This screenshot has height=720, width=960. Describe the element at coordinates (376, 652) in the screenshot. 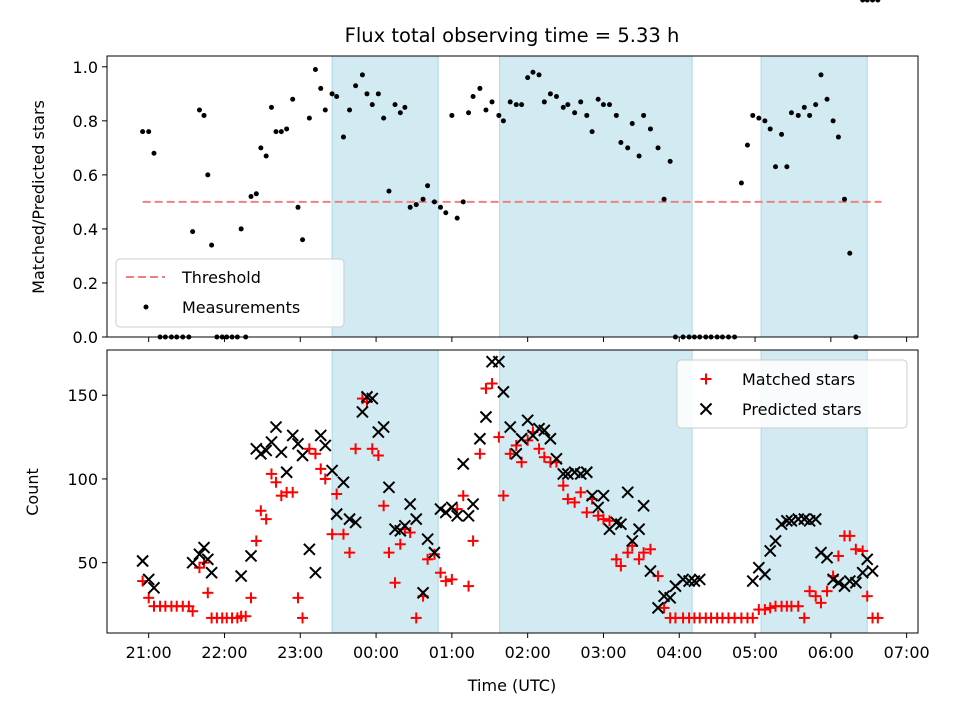

I see `x-tick-label: 00:00` at that location.